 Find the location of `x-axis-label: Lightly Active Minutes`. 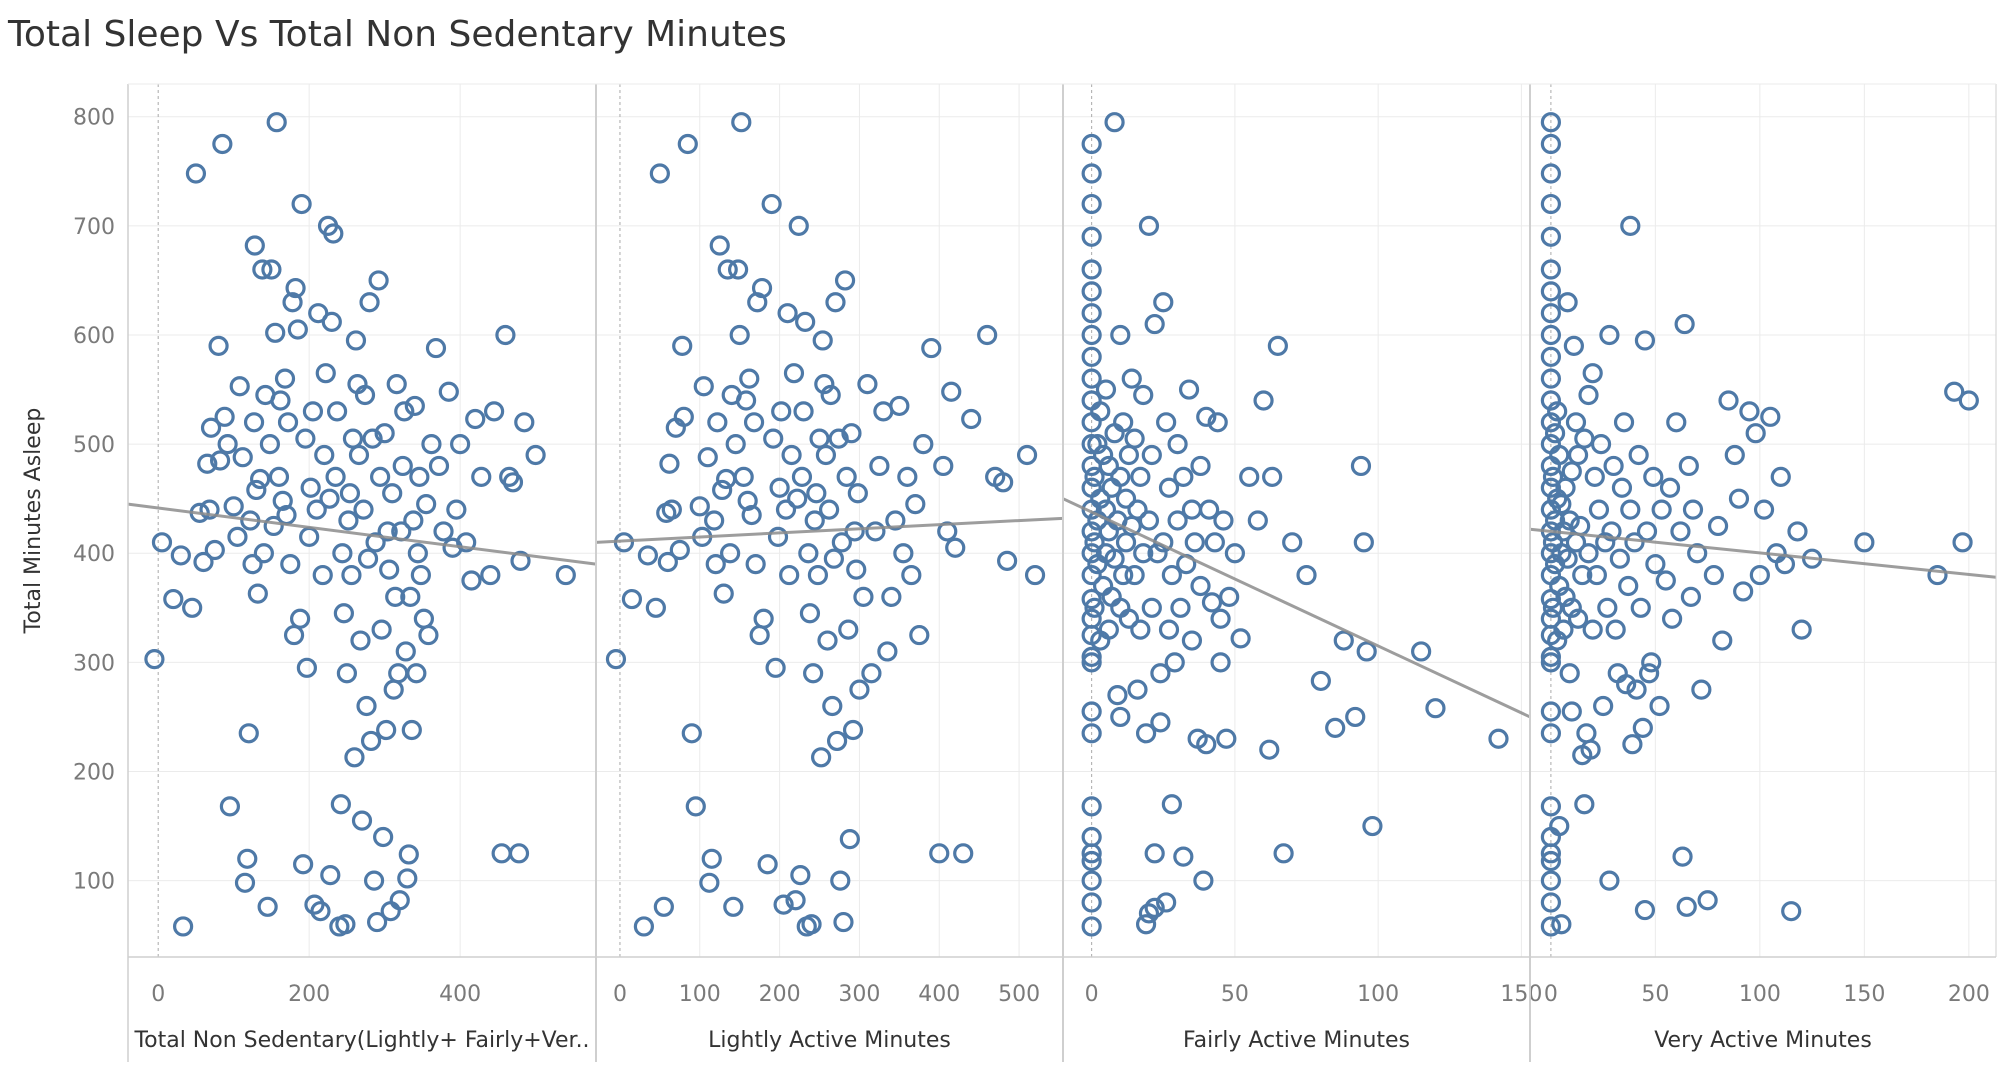

x-axis-label: Lightly Active Minutes is located at coordinates (829, 1040).